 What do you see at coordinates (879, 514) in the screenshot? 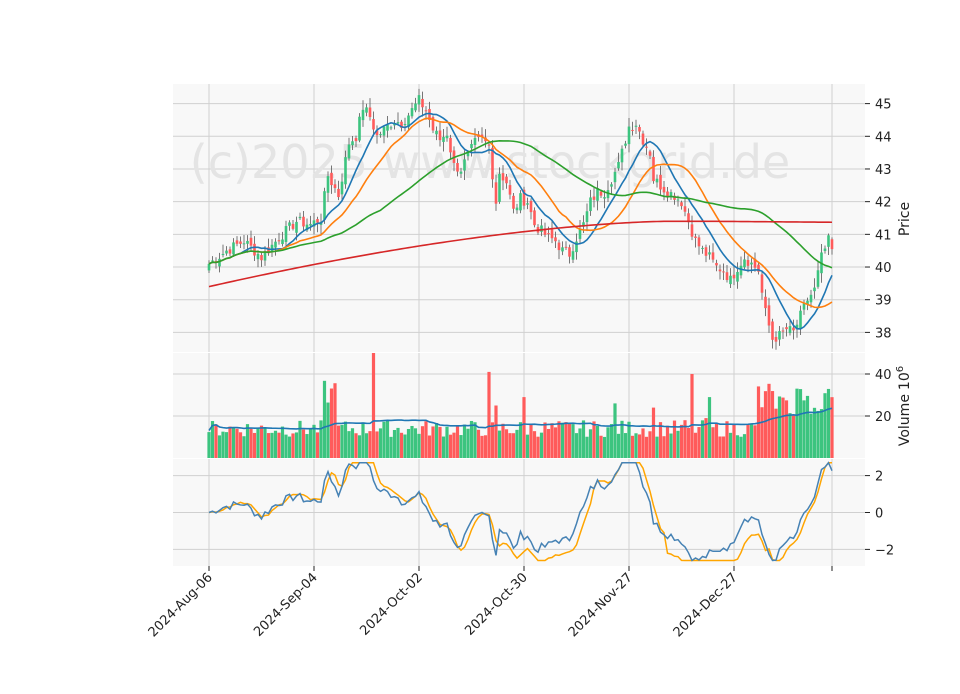
I see `osc-tick-label: 0` at bounding box center [879, 514].